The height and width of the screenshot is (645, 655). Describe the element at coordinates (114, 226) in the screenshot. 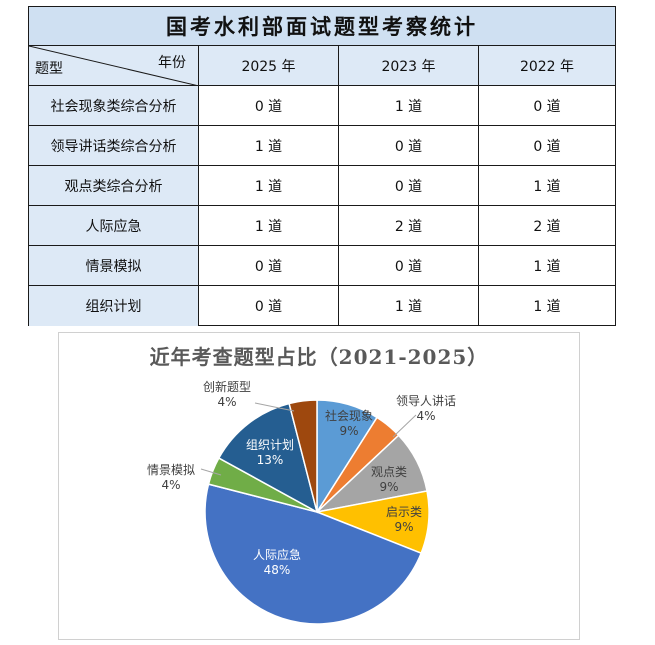

I see `row-label: 人际应急` at that location.